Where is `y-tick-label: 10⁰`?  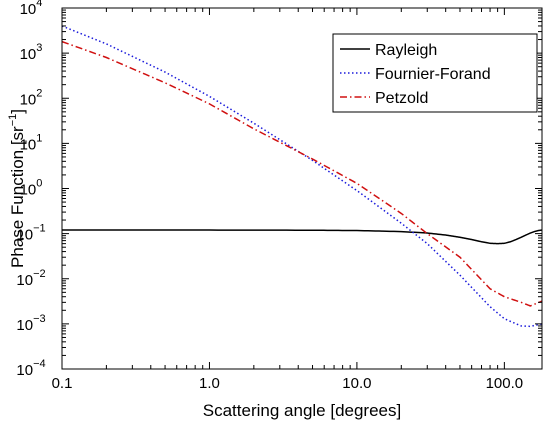 y-tick-label: 10⁰ is located at coordinates (31, 188).